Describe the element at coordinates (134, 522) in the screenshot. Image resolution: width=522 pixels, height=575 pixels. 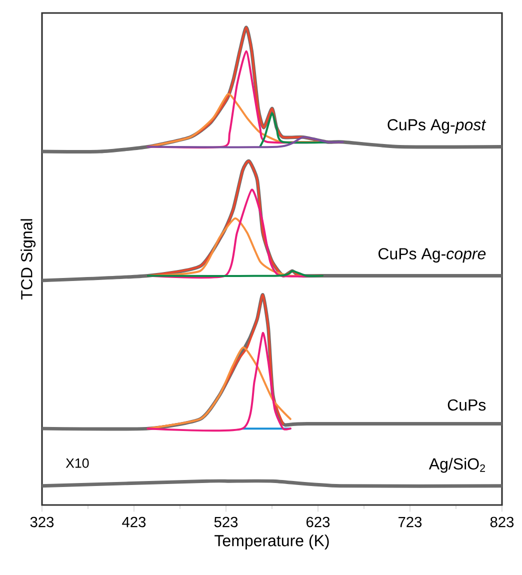
I see `x-tick-label: 423` at that location.